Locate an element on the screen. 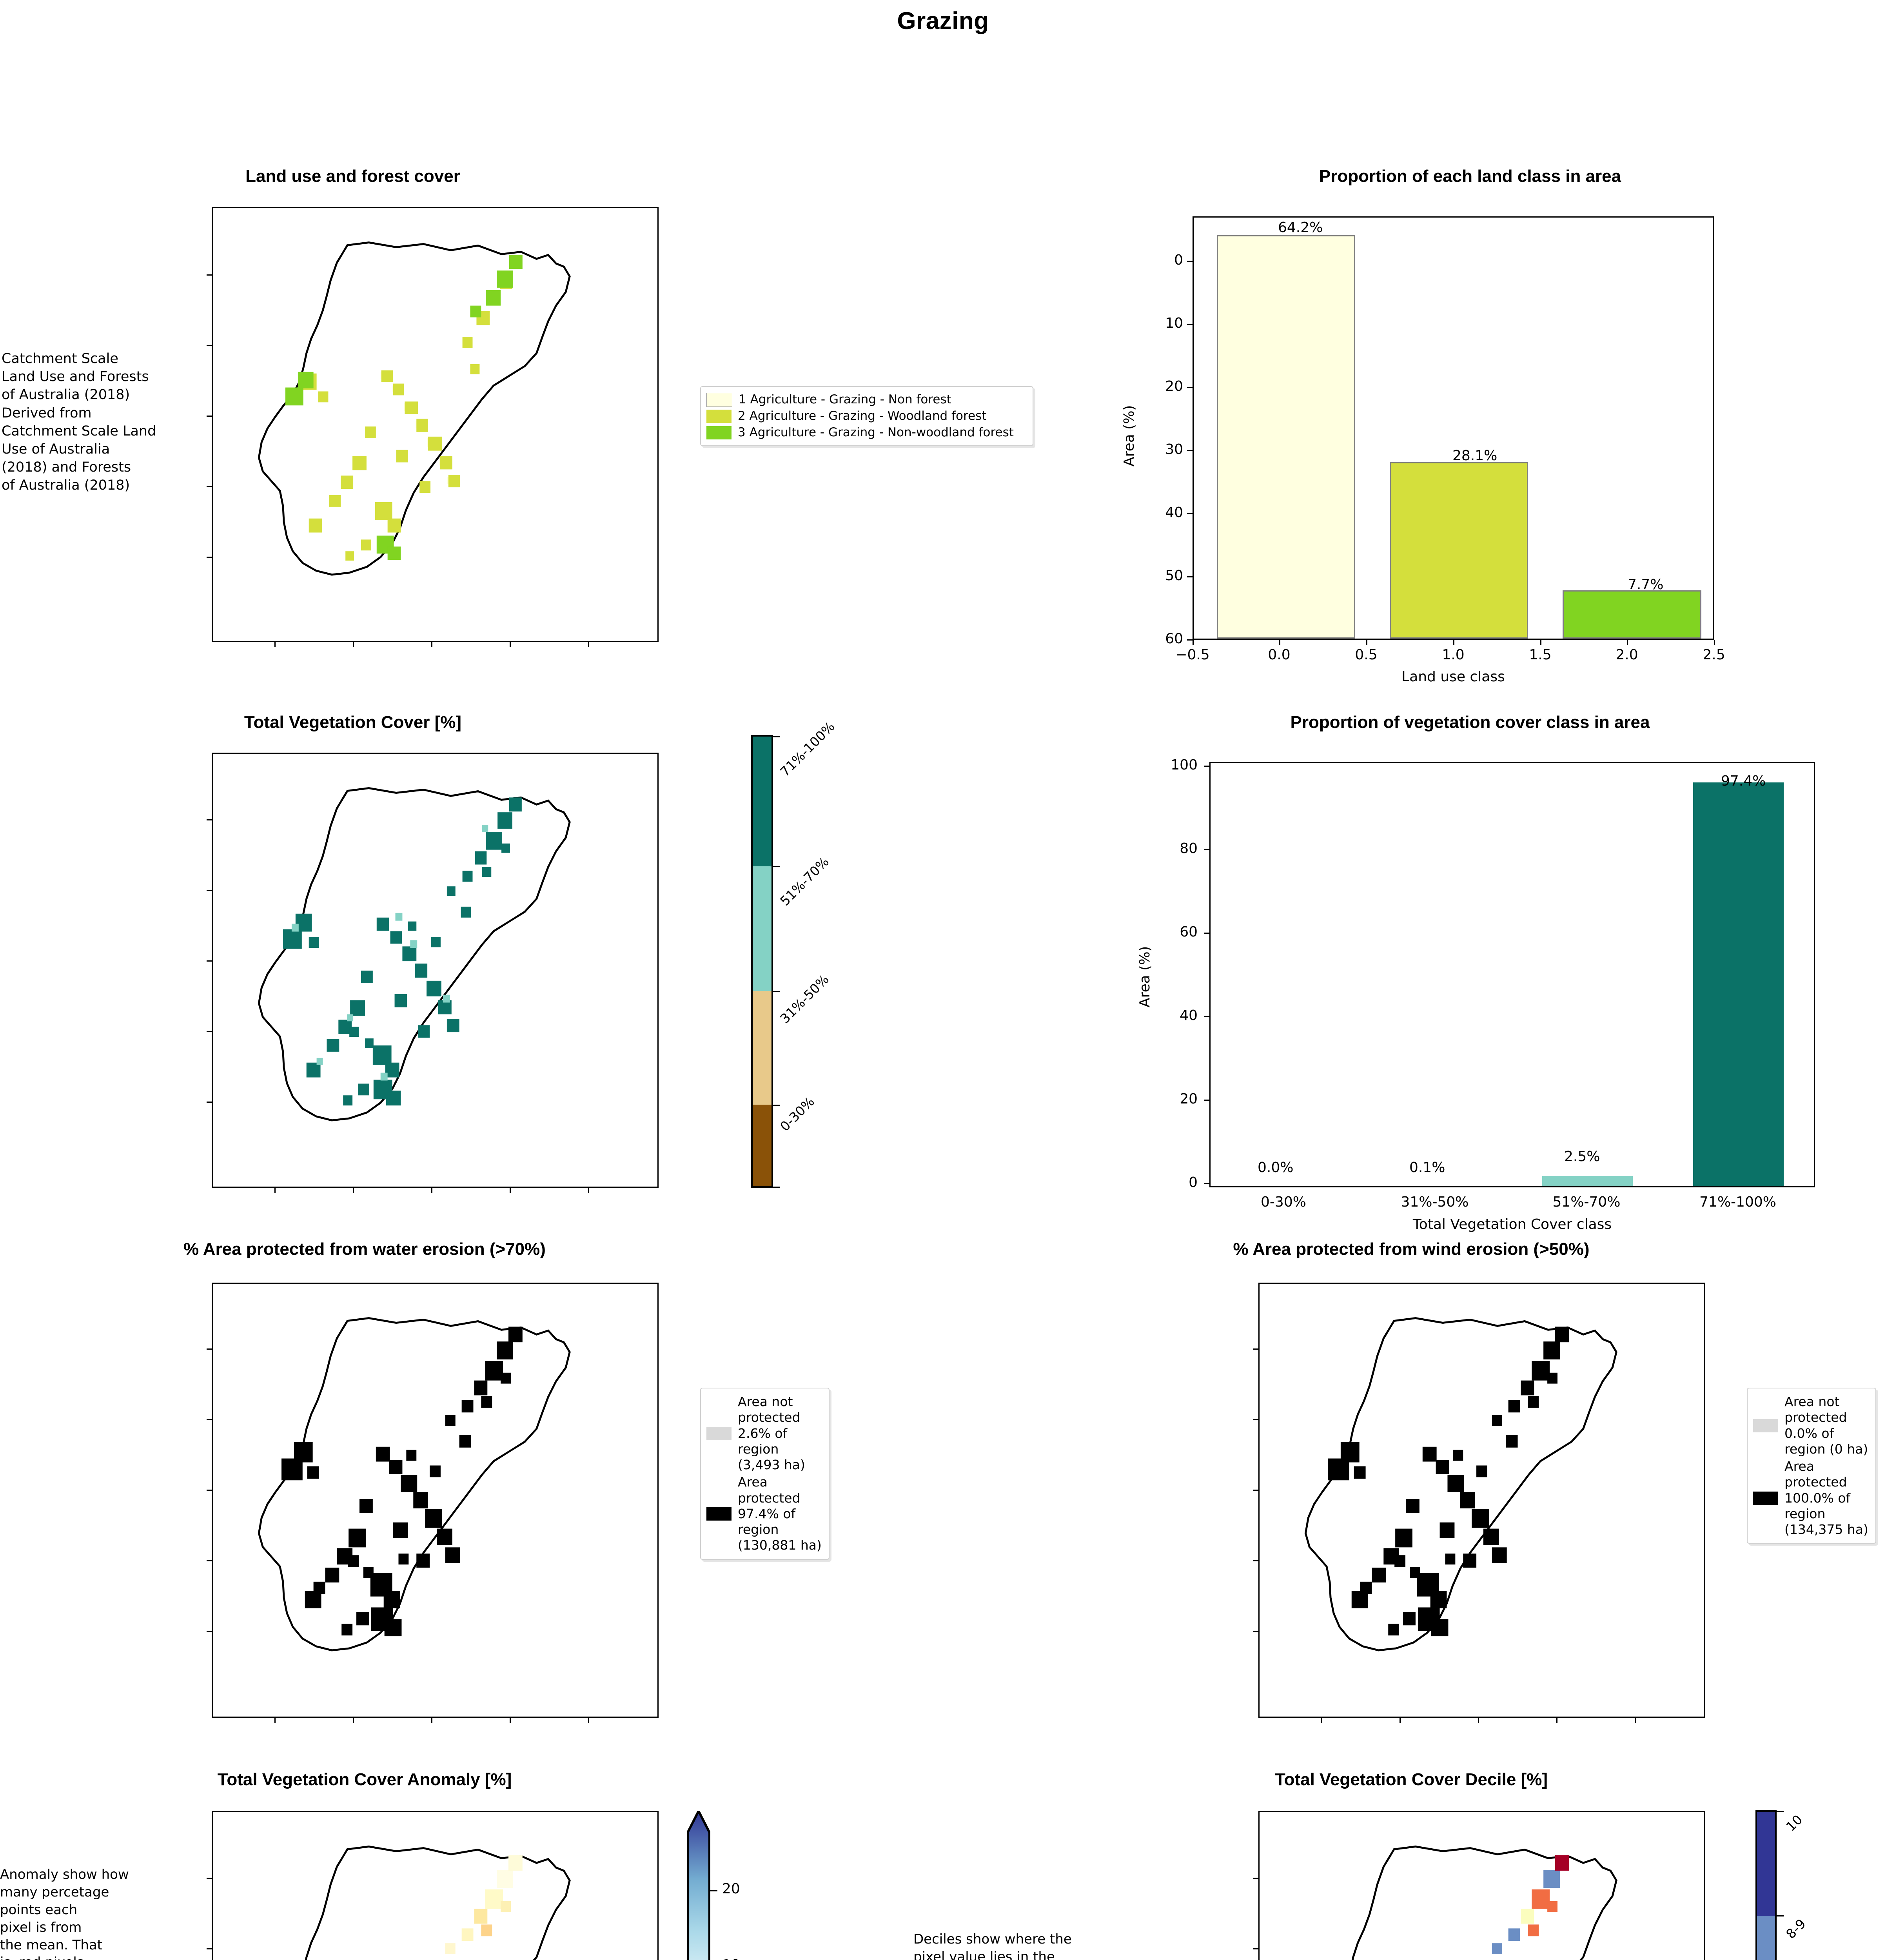 The width and height of the screenshot is (1886, 1960). colorbar-tick-label: 0-30% is located at coordinates (797, 1114).